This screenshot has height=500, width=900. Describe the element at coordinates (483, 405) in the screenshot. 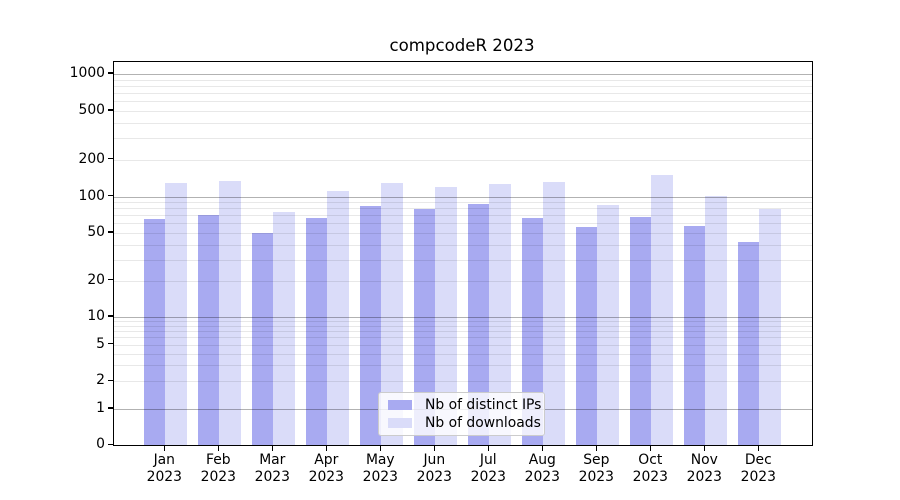

I see `legend-label-distinct-ips: Nb of distinct IPs` at that location.